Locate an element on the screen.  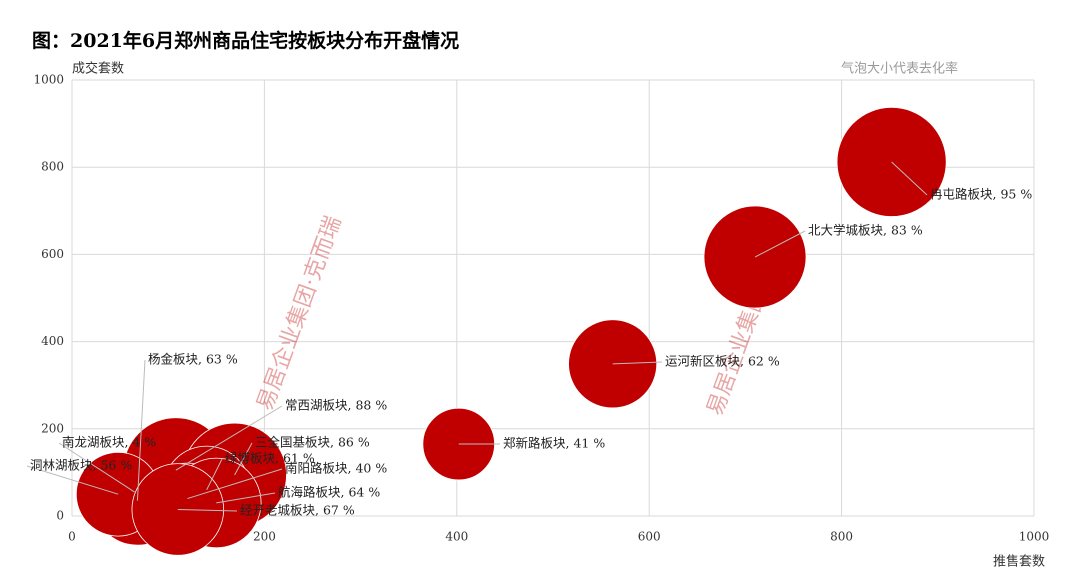
x-tick-label: 800 is located at coordinates (841, 537).